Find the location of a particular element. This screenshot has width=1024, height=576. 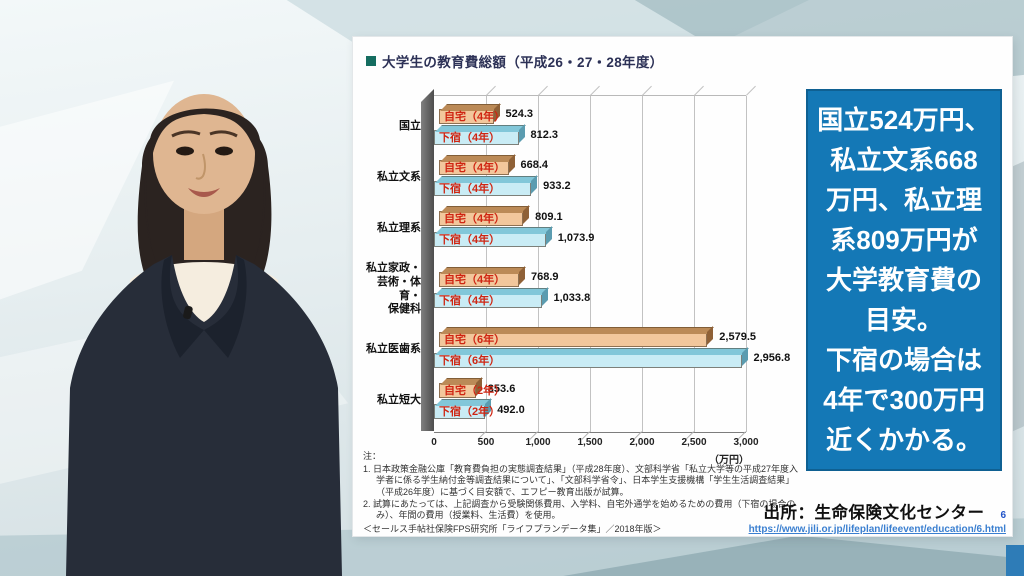

chart-group-row: 私立医歯系 自宅（6年） 2,579.5 下宿（6年） 2,956.8 is located at coordinates (592, 349).